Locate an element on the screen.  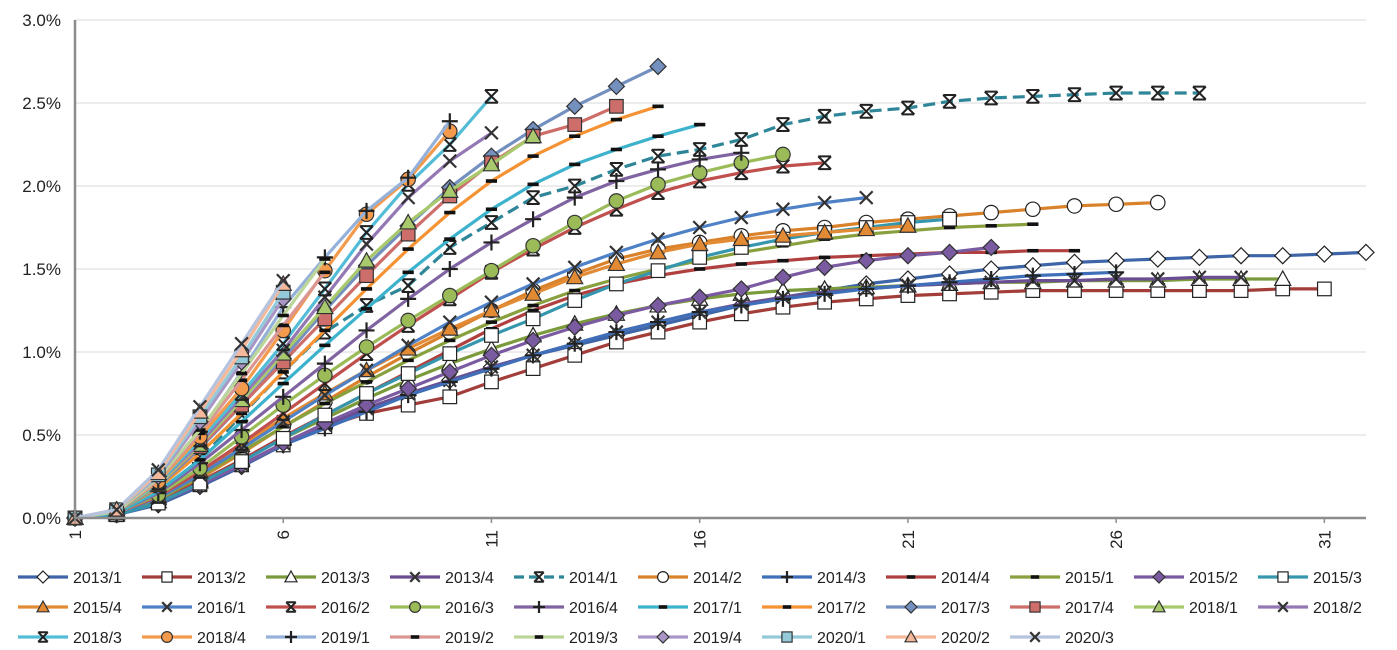
y-tick-label: 2.0% is located at coordinates (41, 186).